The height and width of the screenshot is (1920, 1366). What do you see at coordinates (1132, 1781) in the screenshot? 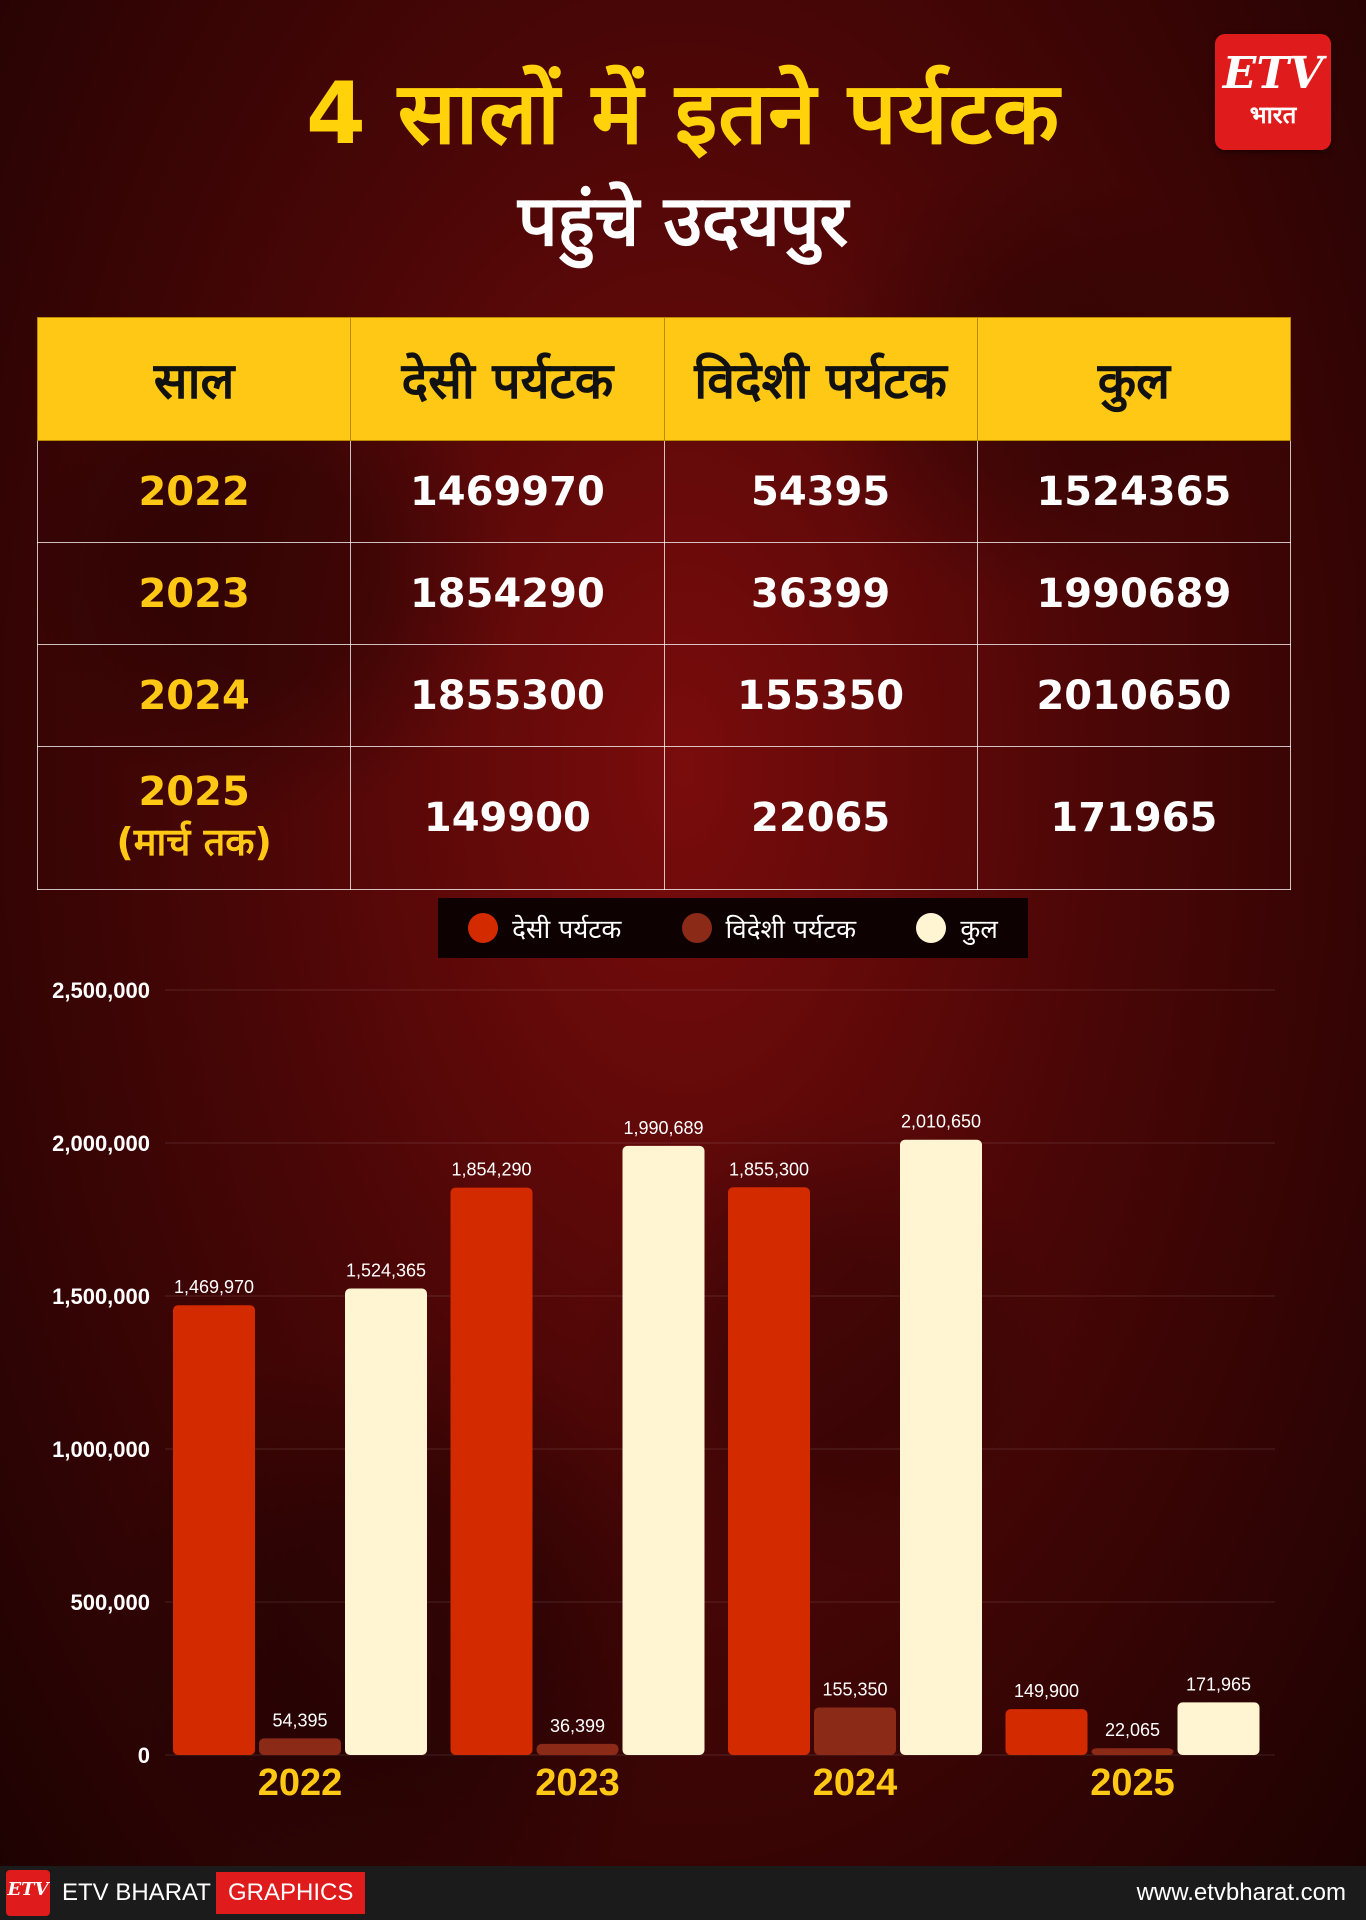
I see `x-category-label: 2025` at bounding box center [1132, 1781].